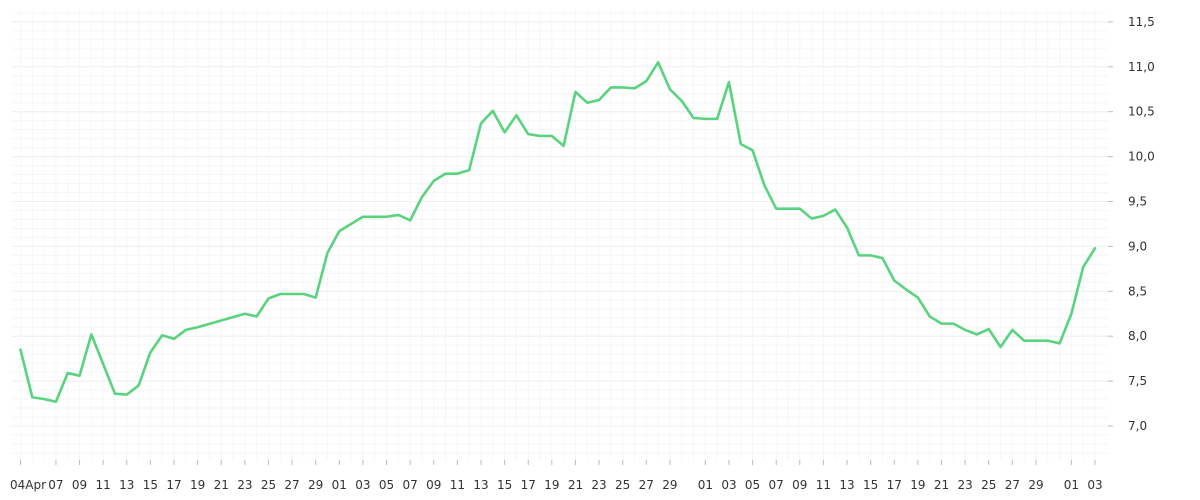  Describe the element at coordinates (1137, 426) in the screenshot. I see `y-tick-label: 7,0` at that location.